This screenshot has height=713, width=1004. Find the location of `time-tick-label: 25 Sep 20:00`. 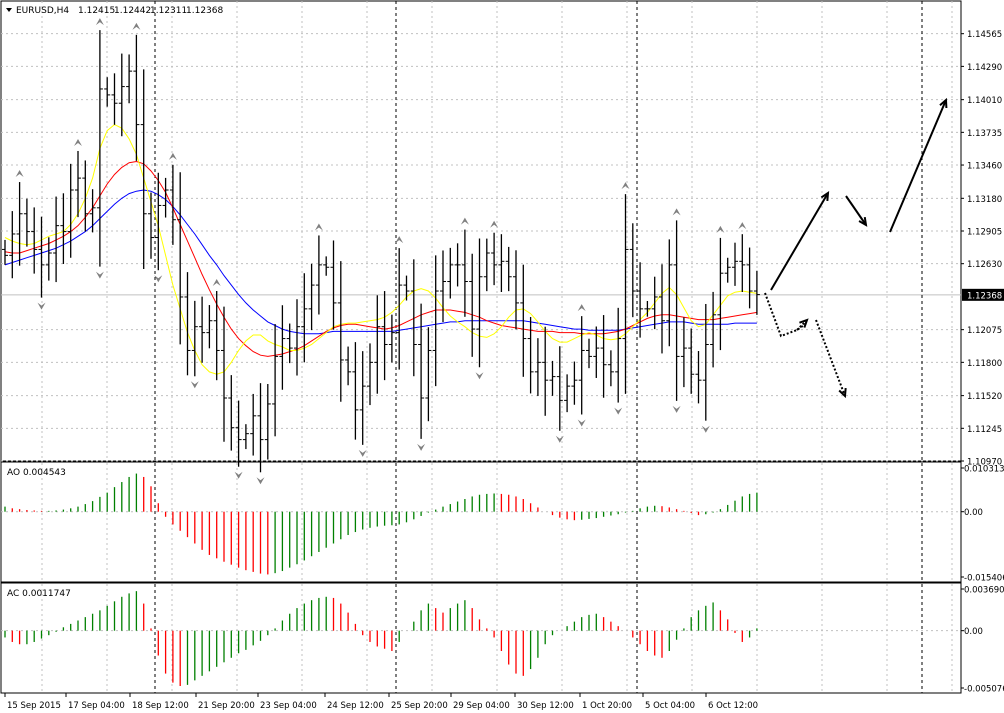

time-tick-label: 25 Sep 20:00 is located at coordinates (419, 706).